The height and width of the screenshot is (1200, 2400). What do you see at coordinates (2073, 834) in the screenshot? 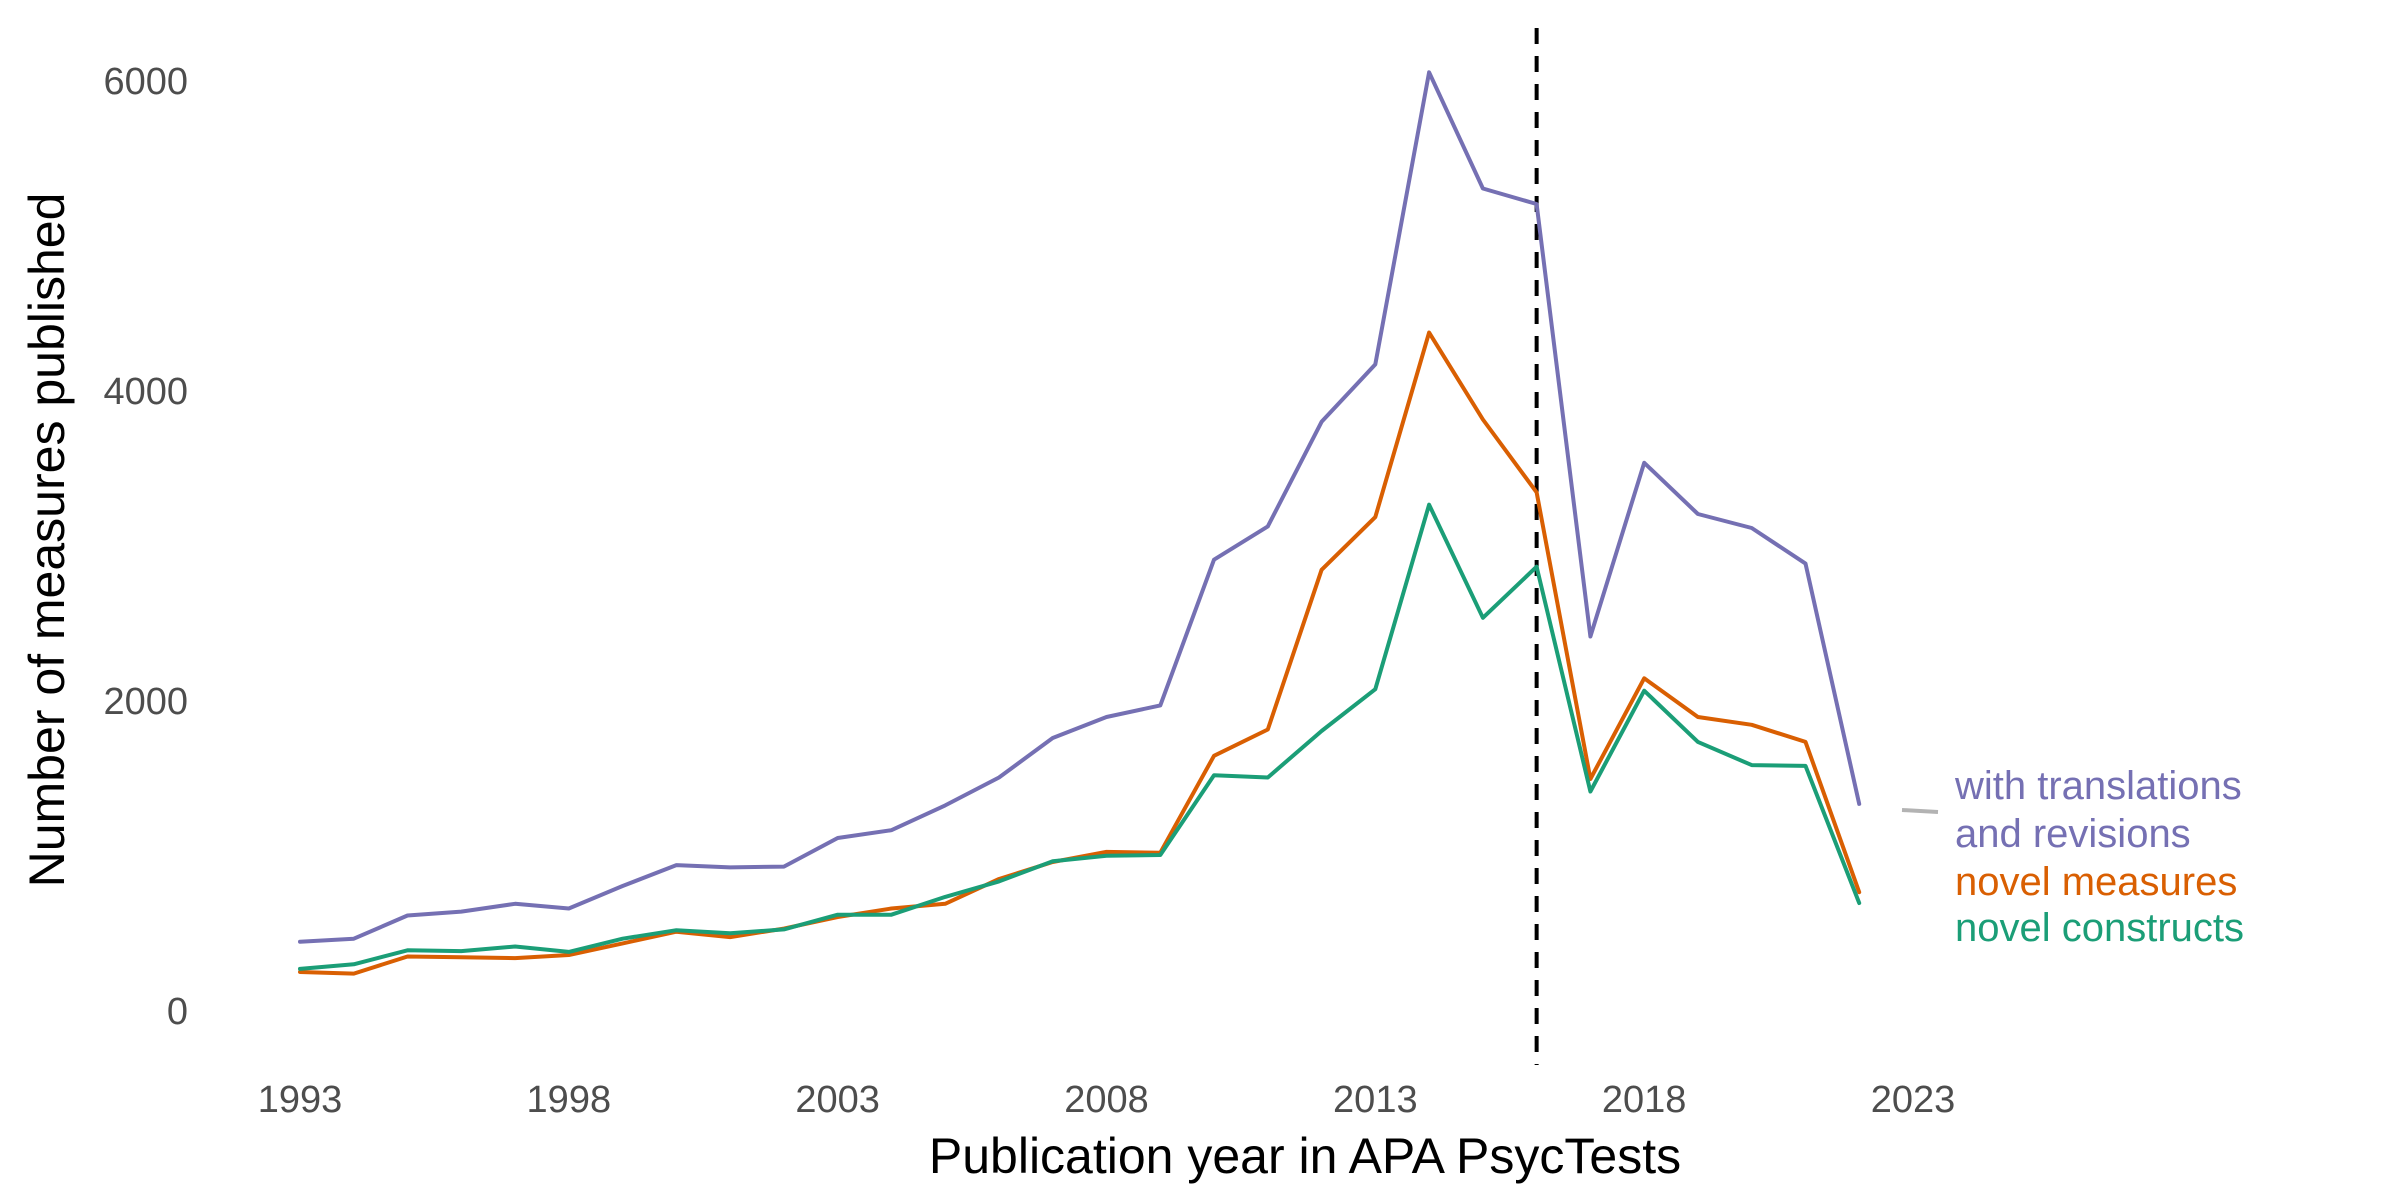
I see `series-label: and revisions` at bounding box center [2073, 834].